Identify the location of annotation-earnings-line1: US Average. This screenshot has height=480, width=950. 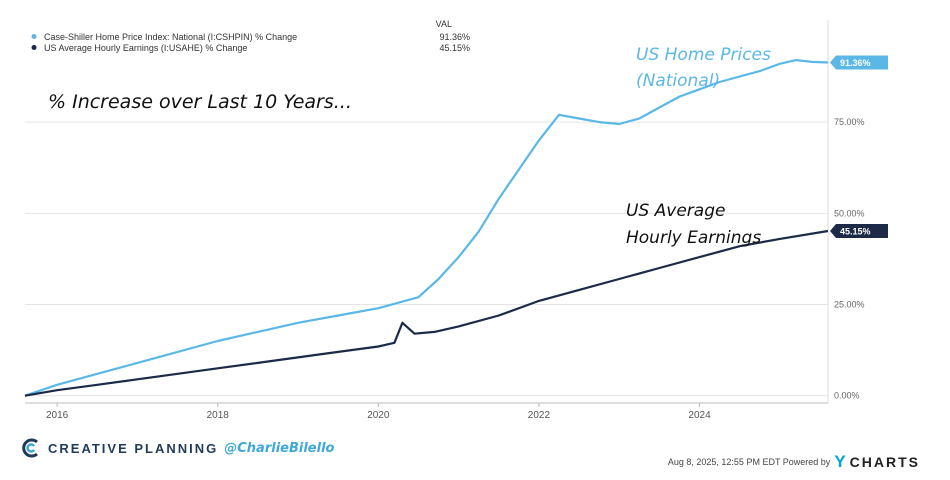
(675, 211).